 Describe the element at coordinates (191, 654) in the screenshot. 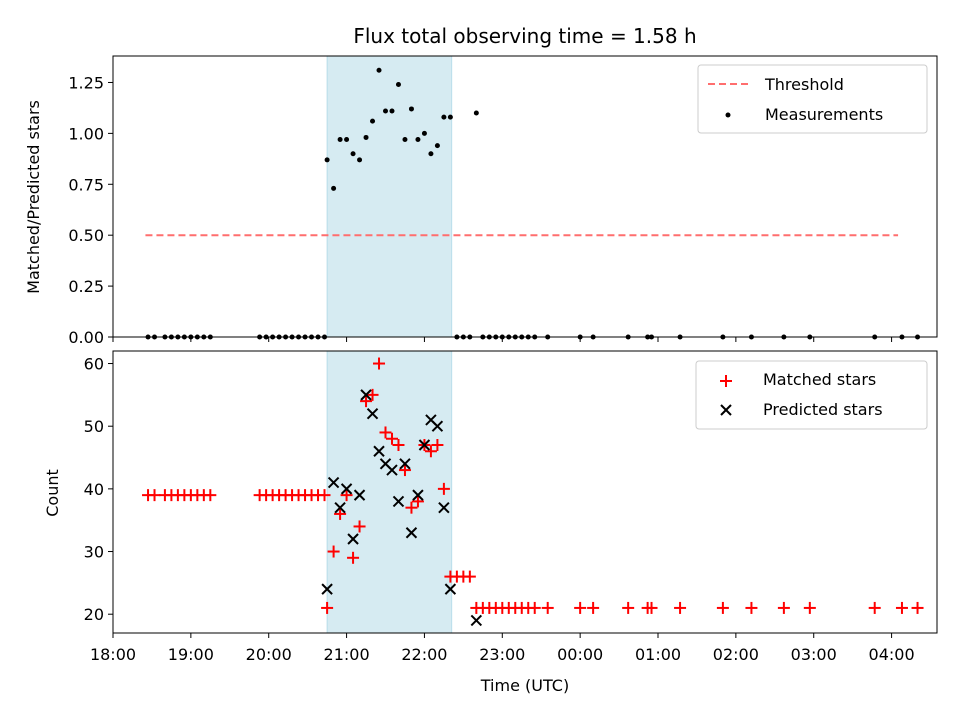

I see `x-tick-label: 19:00` at that location.